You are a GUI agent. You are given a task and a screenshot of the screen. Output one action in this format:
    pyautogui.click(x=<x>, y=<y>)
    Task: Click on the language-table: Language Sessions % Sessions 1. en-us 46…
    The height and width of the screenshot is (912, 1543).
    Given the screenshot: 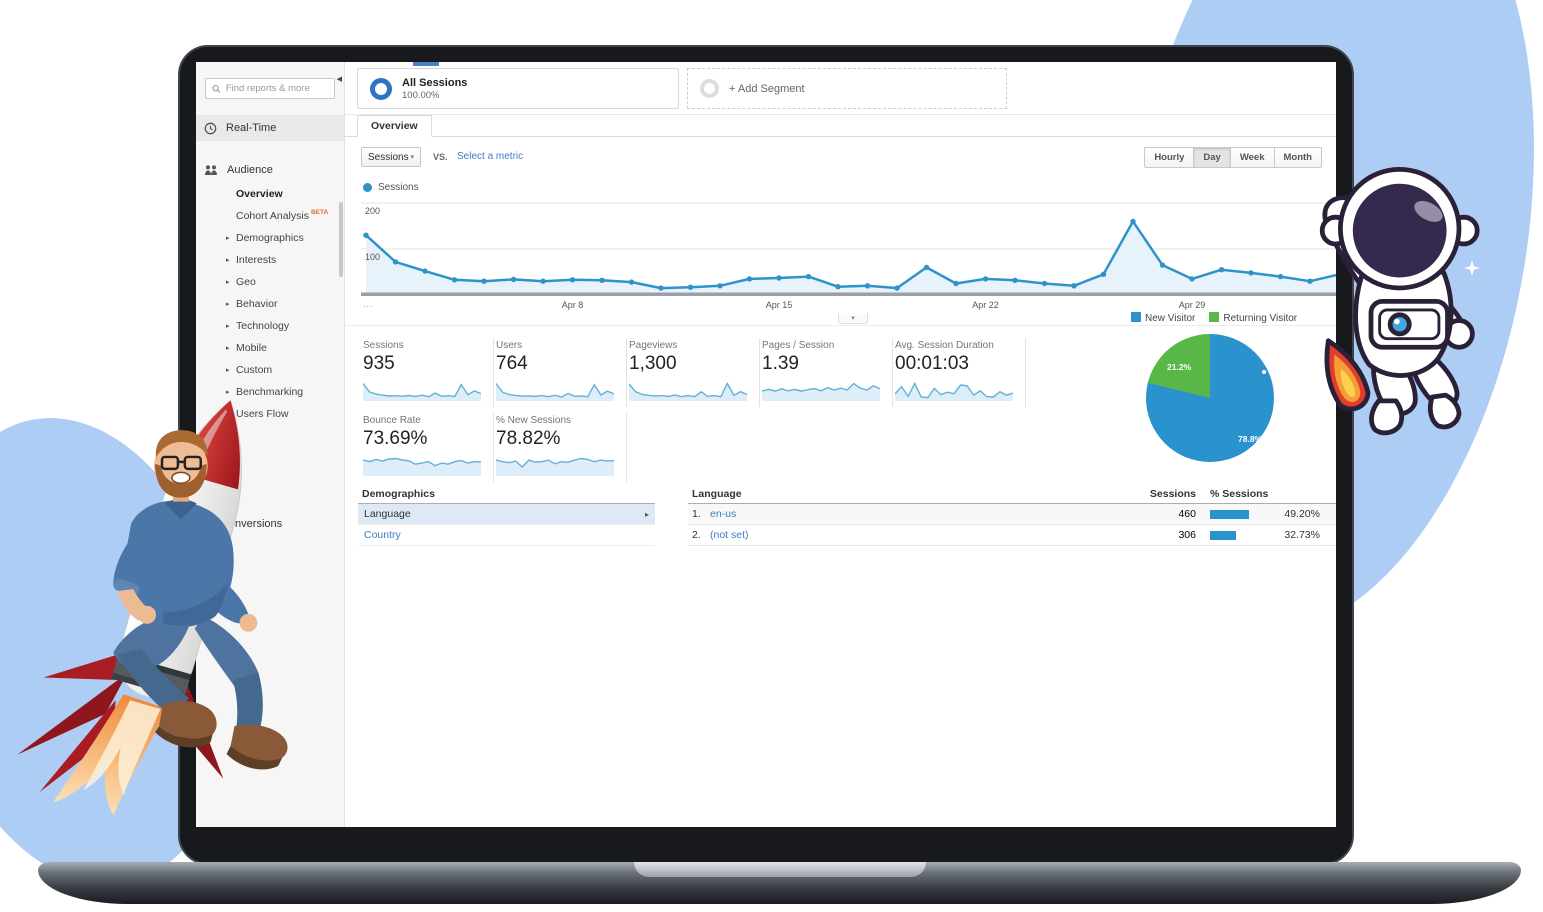 What is the action you would take?
    pyautogui.click(x=1012, y=515)
    